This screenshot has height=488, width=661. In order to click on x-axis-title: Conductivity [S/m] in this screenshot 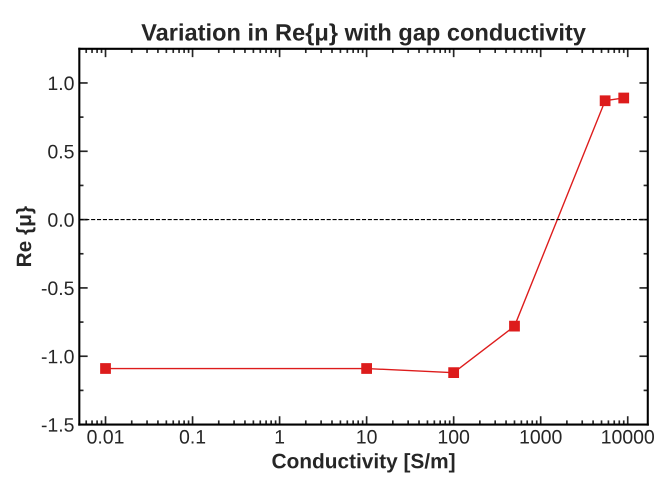, I will do `click(363, 463)`.